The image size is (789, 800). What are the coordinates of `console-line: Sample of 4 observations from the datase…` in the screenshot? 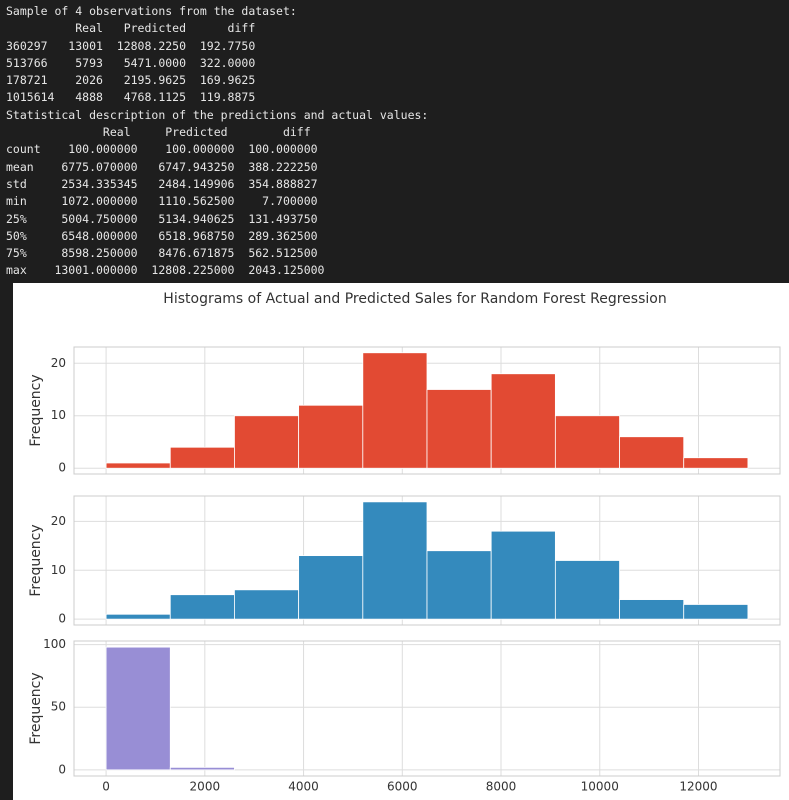 It's located at (151, 11).